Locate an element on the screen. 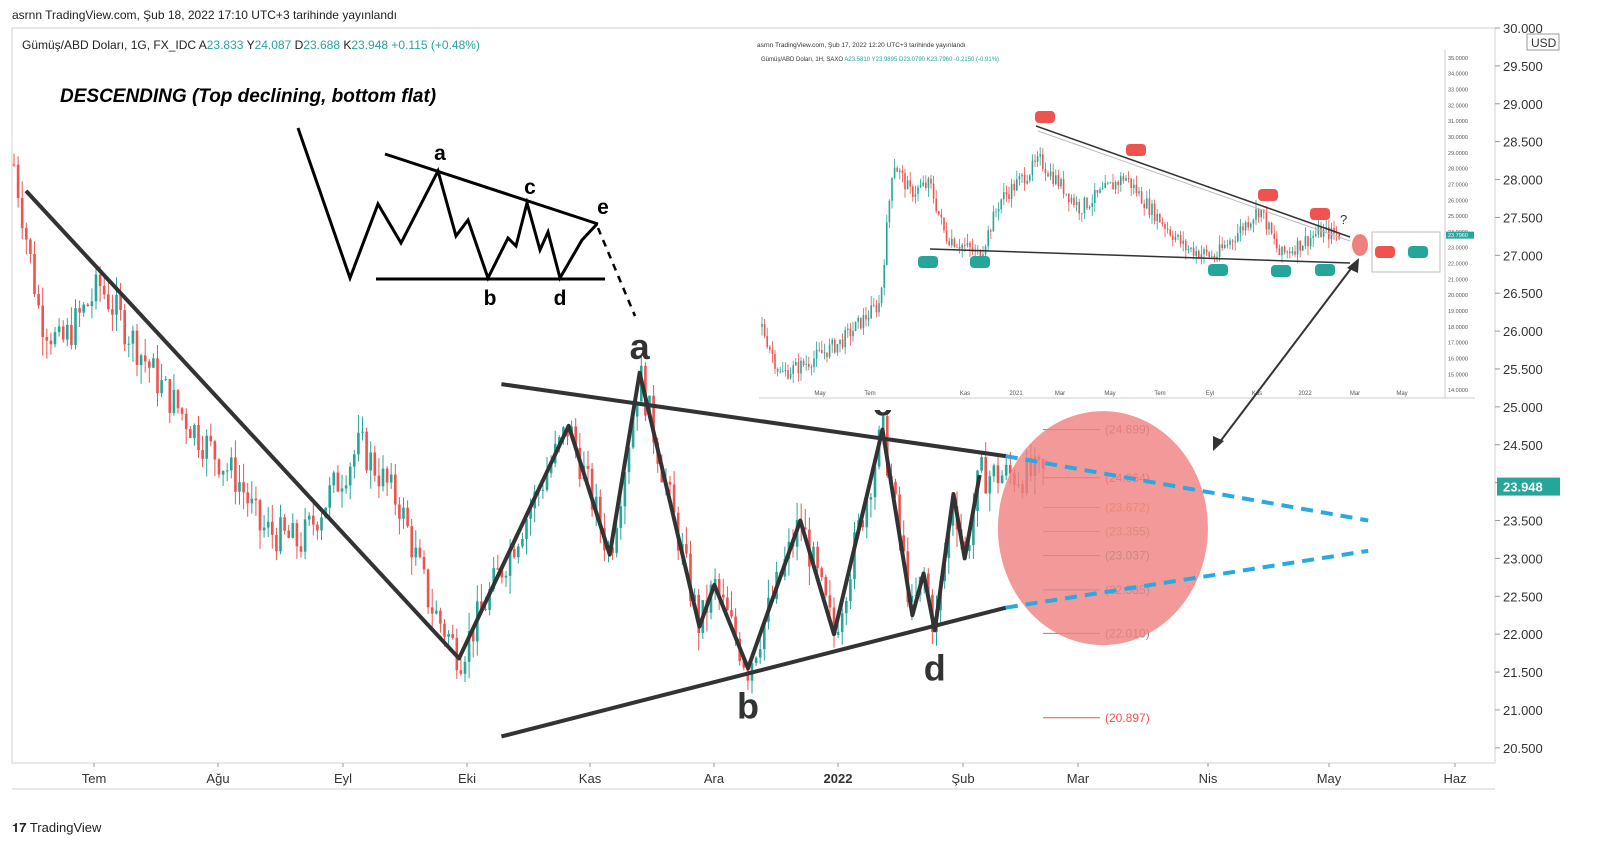 The image size is (1600, 846). inset-y-tick: 19.0000 is located at coordinates (1458, 312).